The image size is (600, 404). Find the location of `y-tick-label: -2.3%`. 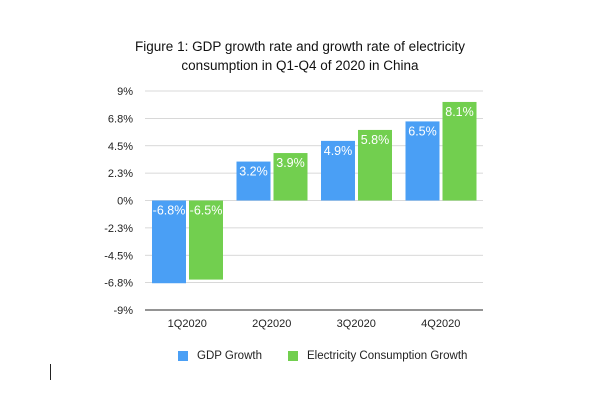

y-tick-label: -2.3% is located at coordinates (118, 229).